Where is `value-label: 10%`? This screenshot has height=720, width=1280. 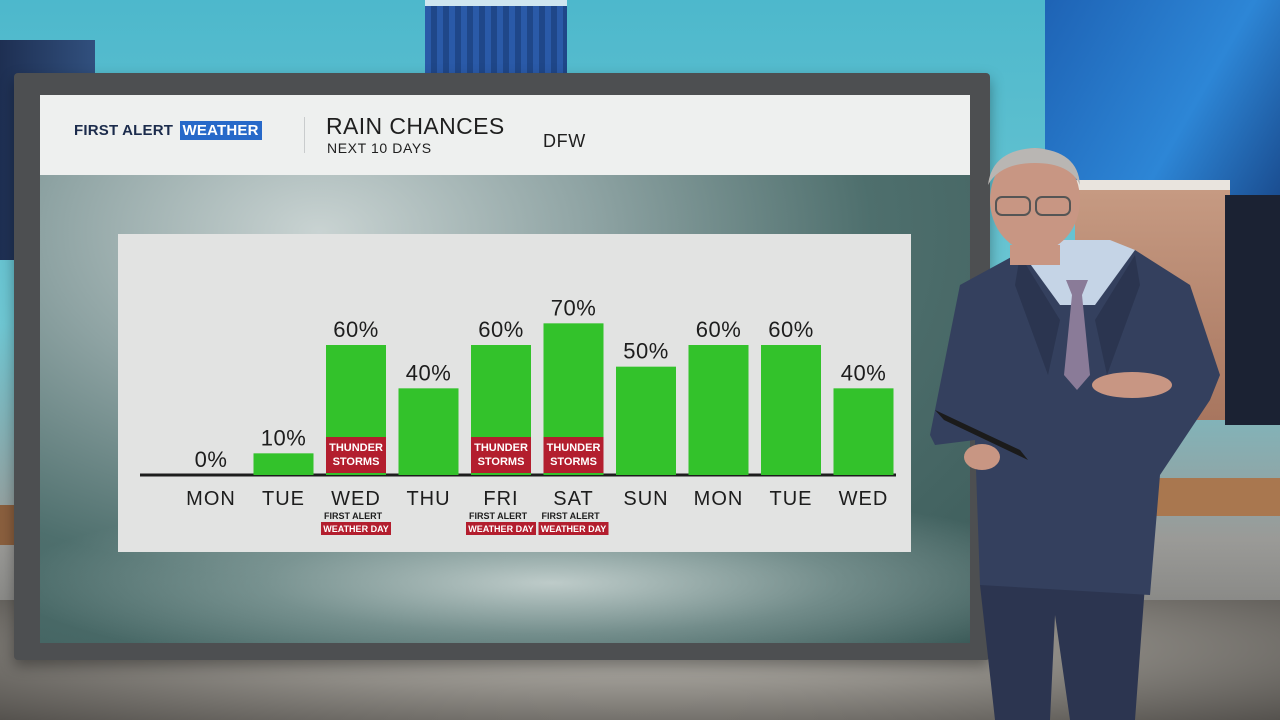 value-label: 10% is located at coordinates (284, 437).